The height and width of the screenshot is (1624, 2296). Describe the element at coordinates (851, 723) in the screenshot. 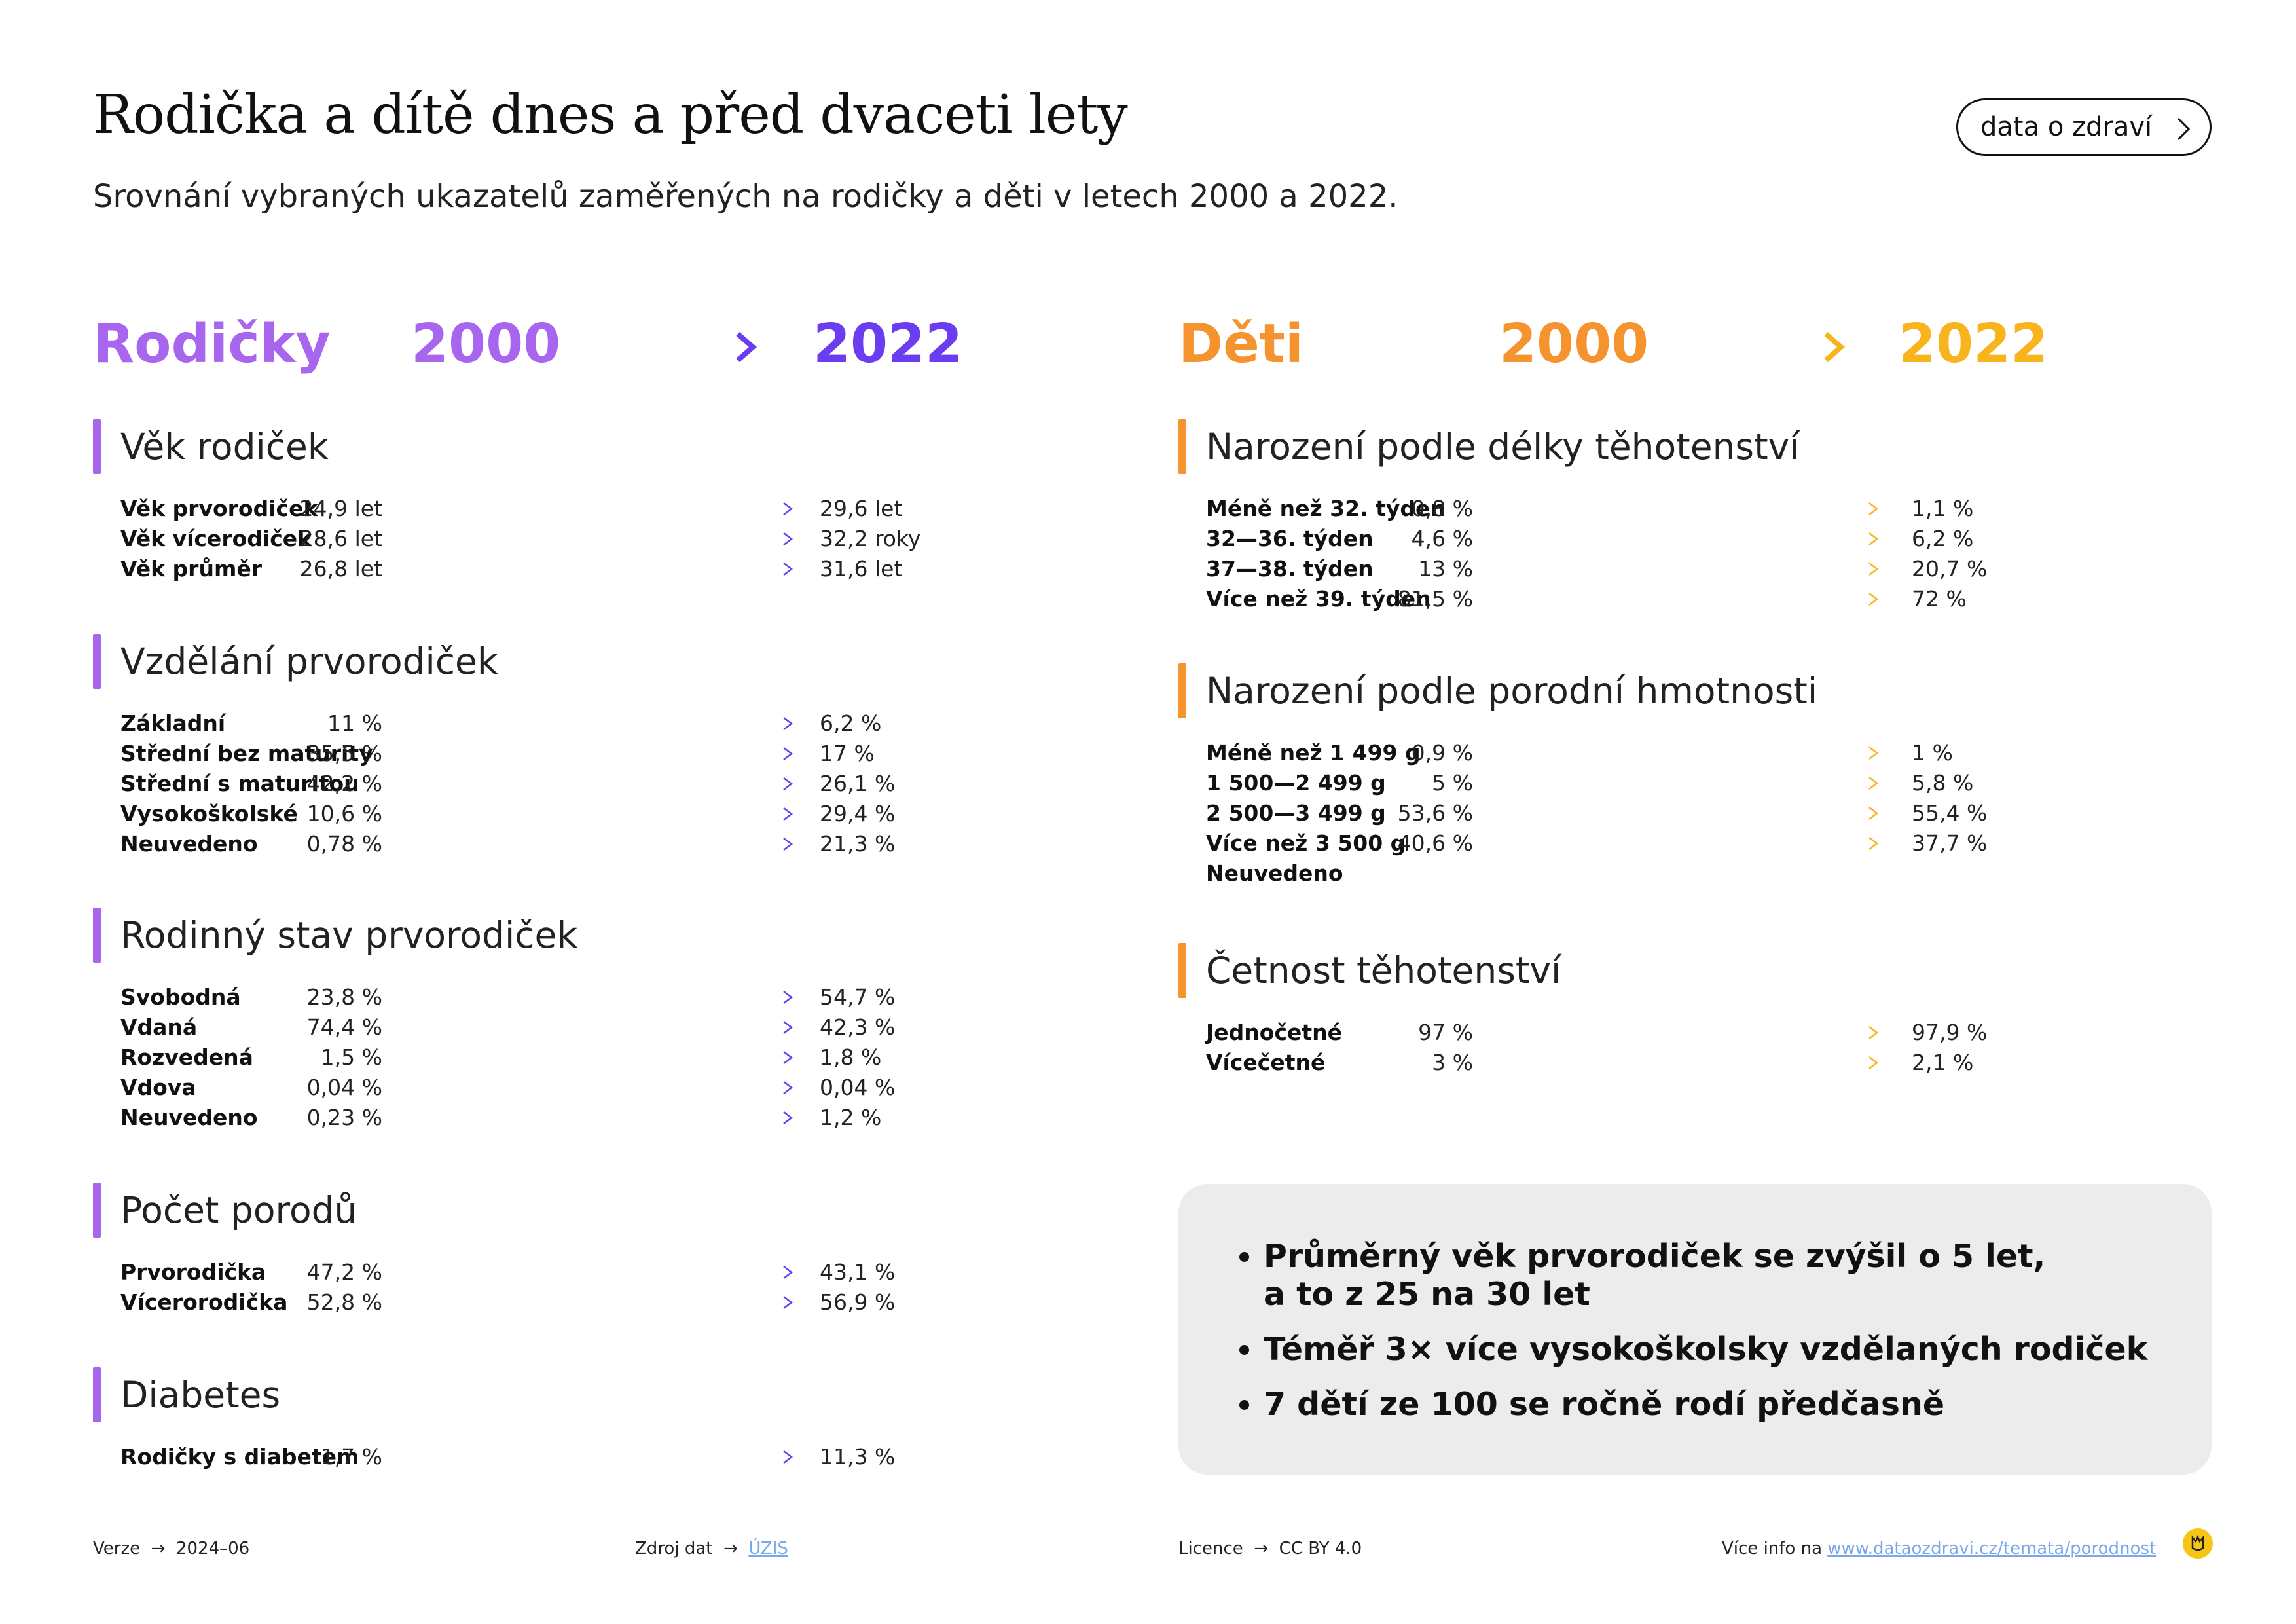

I see `row-value-2022: 6,2 %` at that location.